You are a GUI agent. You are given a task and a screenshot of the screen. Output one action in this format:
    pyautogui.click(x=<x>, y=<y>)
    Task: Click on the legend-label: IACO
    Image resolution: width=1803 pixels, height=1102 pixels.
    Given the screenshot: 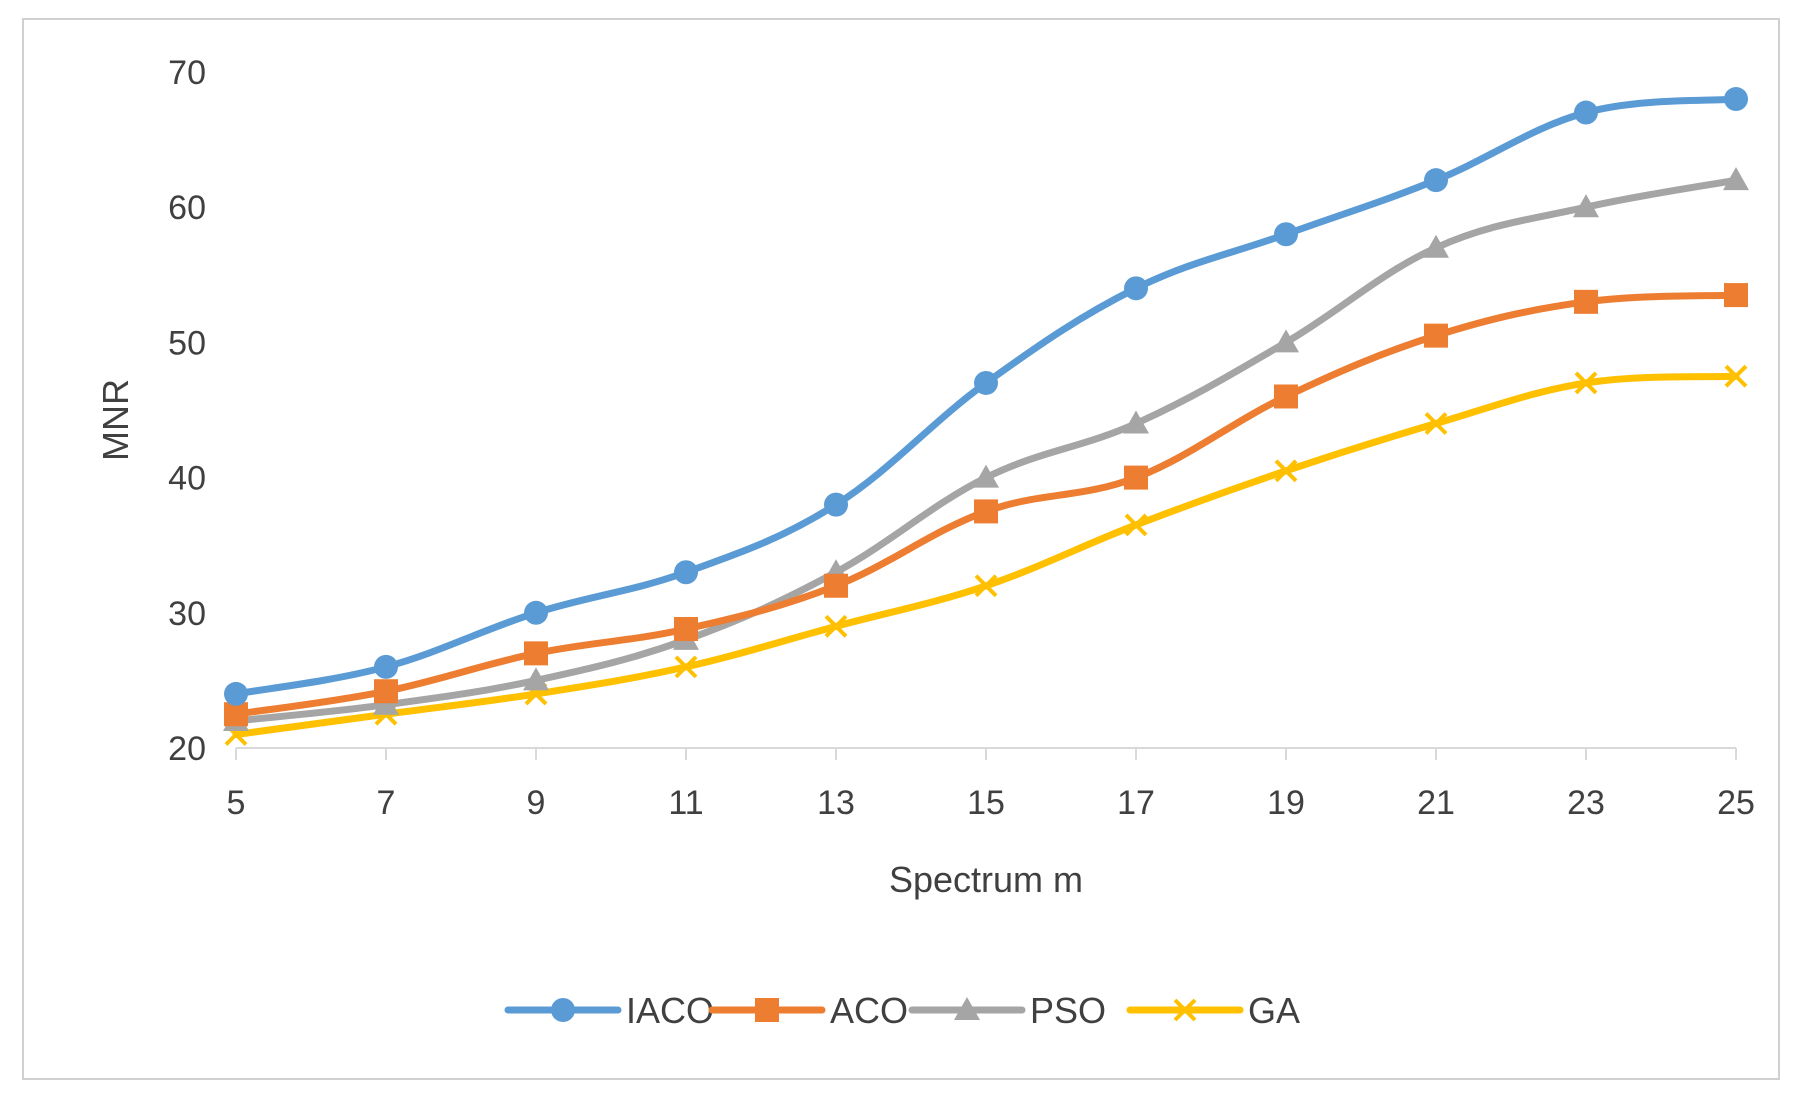 What is the action you would take?
    pyautogui.click(x=670, y=1010)
    